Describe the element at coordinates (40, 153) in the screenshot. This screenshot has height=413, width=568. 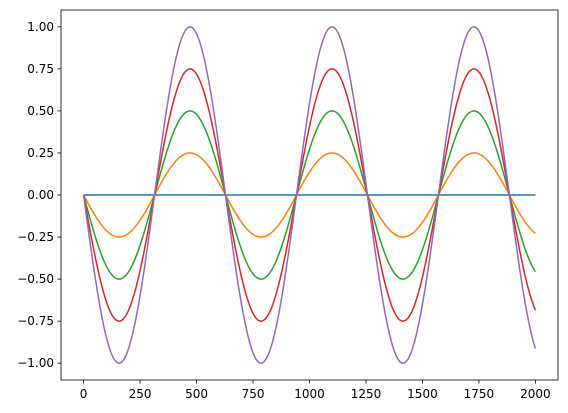
I see `y-tick-label: 0.25` at that location.